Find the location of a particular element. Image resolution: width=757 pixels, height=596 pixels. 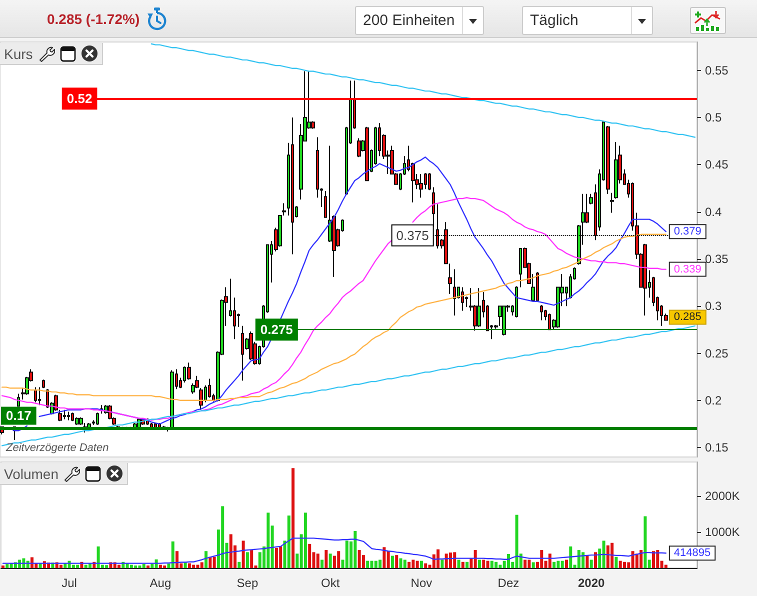

y-tick-label: 0.35 is located at coordinates (717, 259).